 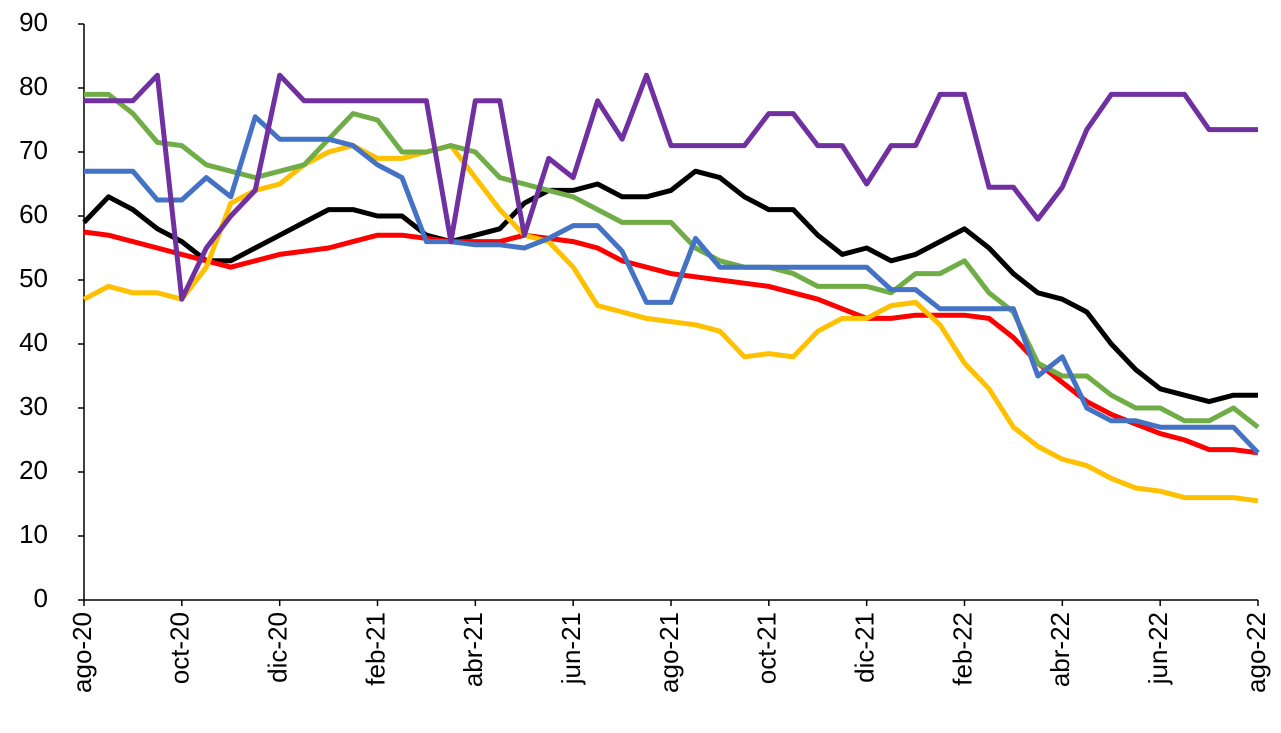 What do you see at coordinates (962, 649) in the screenshot?
I see `x-tick-label: feb-22` at bounding box center [962, 649].